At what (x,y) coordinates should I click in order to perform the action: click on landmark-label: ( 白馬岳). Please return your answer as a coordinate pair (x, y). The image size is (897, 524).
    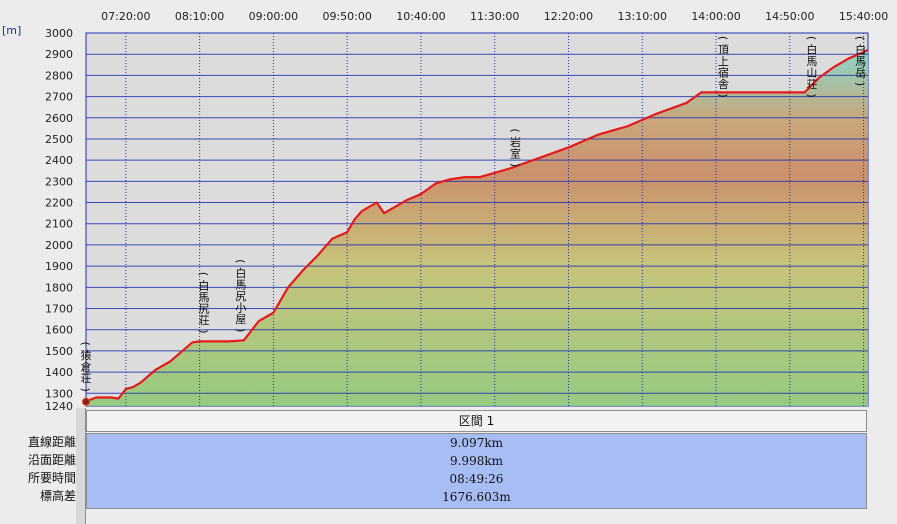
    Looking at the image, I should click on (860, 61).